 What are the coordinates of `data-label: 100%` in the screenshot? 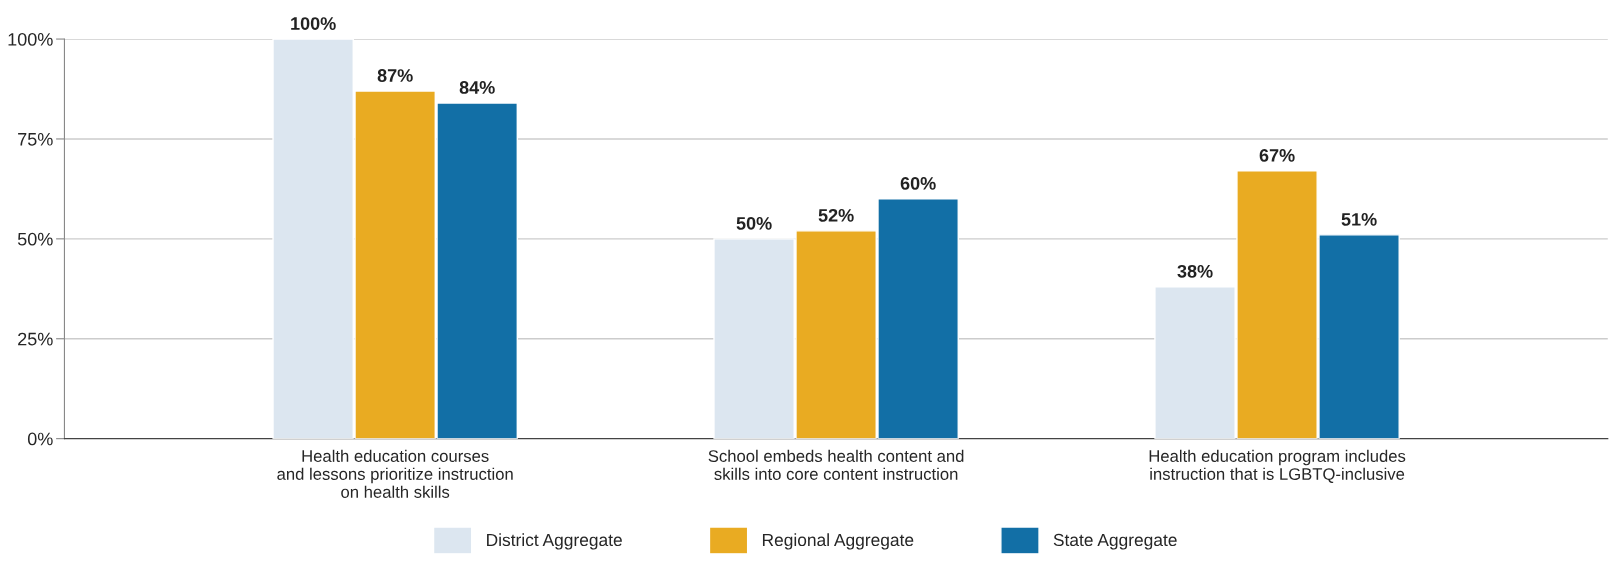 It's located at (313, 23).